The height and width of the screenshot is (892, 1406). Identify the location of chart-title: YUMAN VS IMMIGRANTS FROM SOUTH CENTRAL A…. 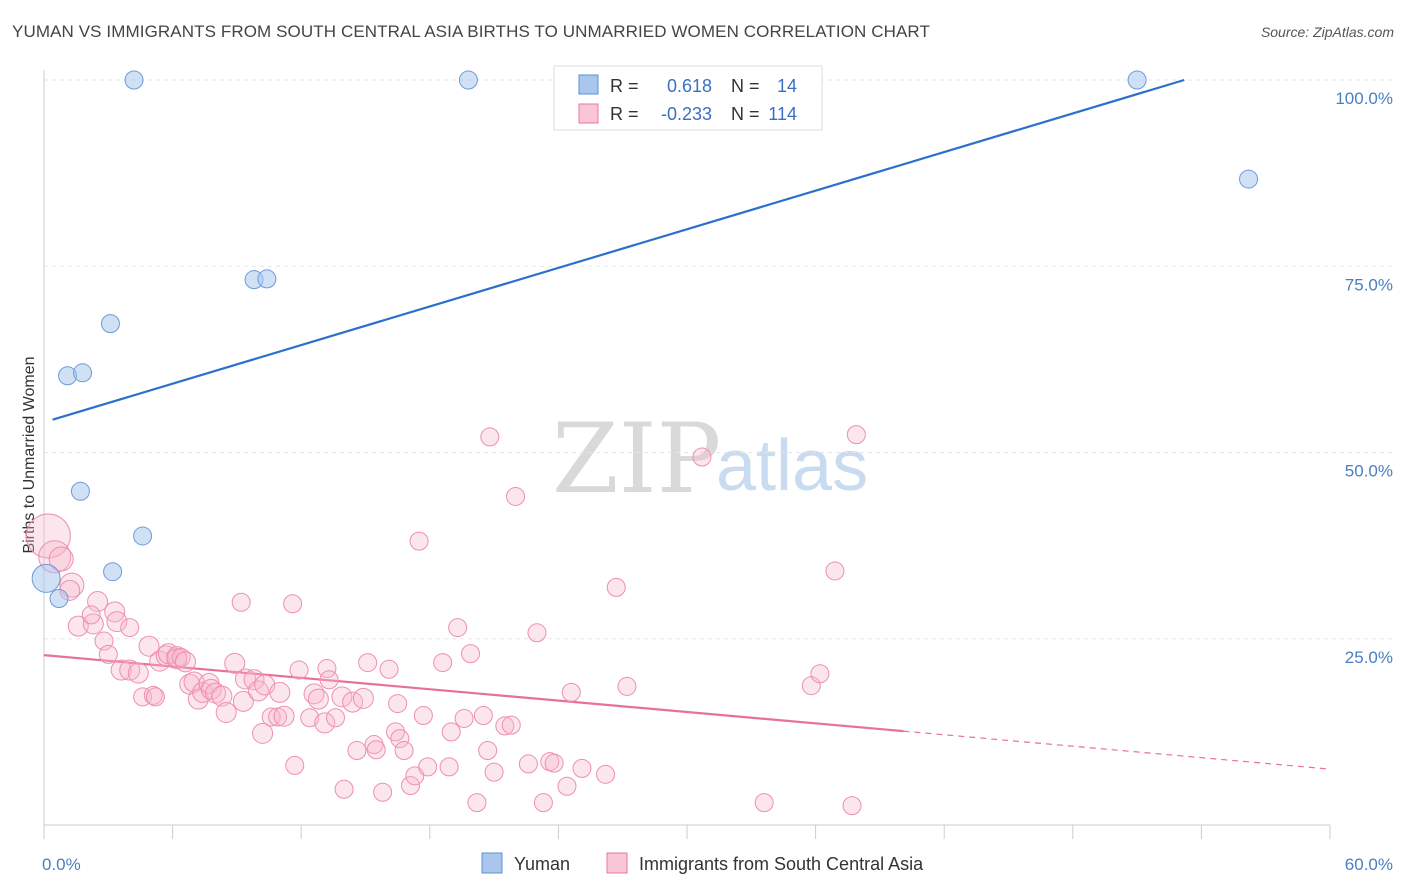
(471, 31).